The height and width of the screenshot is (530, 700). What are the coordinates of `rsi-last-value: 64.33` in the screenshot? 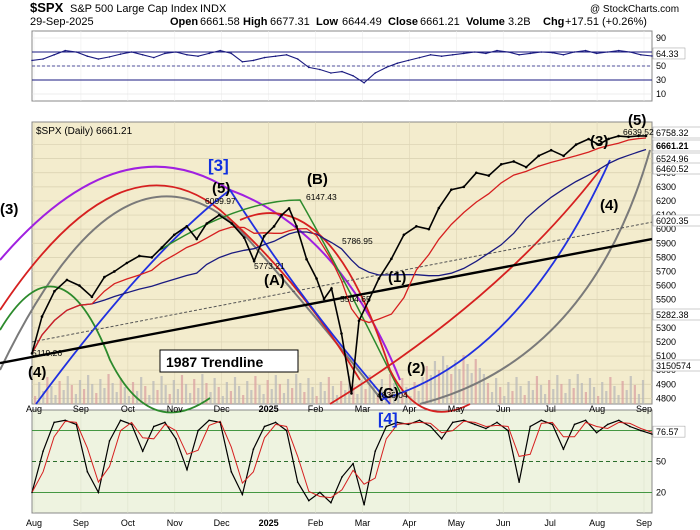 It's located at (667, 54).